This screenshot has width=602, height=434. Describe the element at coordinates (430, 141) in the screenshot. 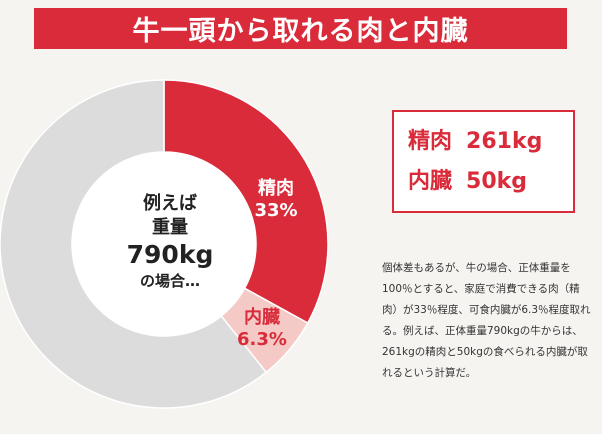

I see `summary-meat-name: 精肉` at that location.